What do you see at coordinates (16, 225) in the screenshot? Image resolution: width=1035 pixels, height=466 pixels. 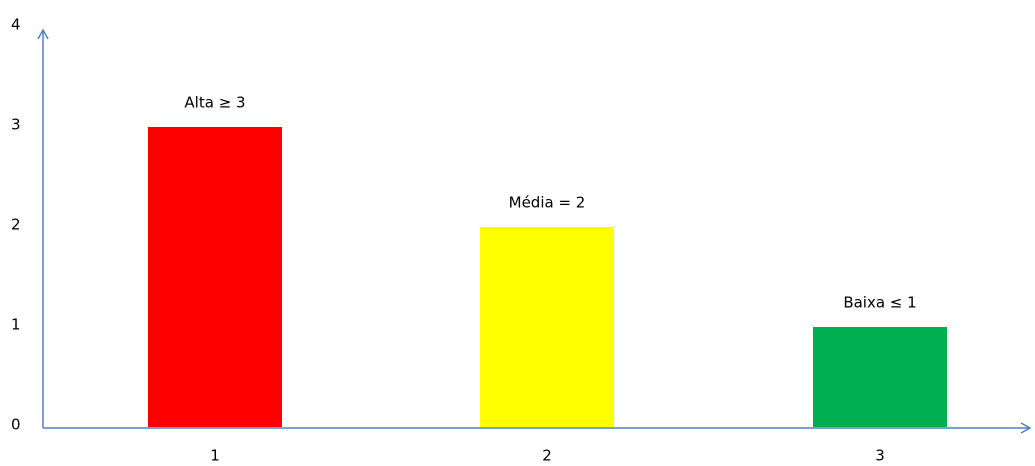 I see `y-tick-label: 2` at bounding box center [16, 225].